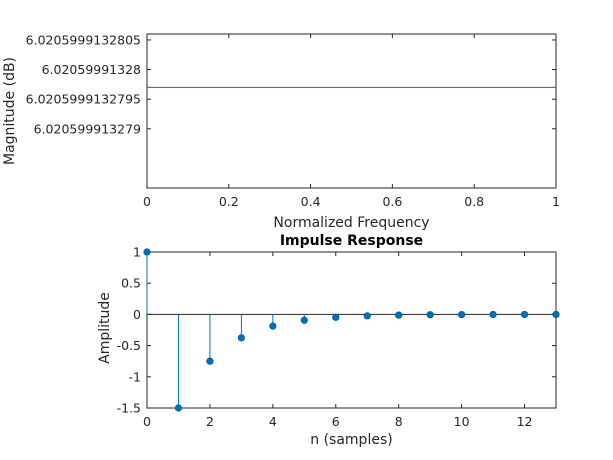 This screenshot has height=460, width=613. I want to click on magnitude-y-tick-label: 6.020599913279, so click(87, 128).